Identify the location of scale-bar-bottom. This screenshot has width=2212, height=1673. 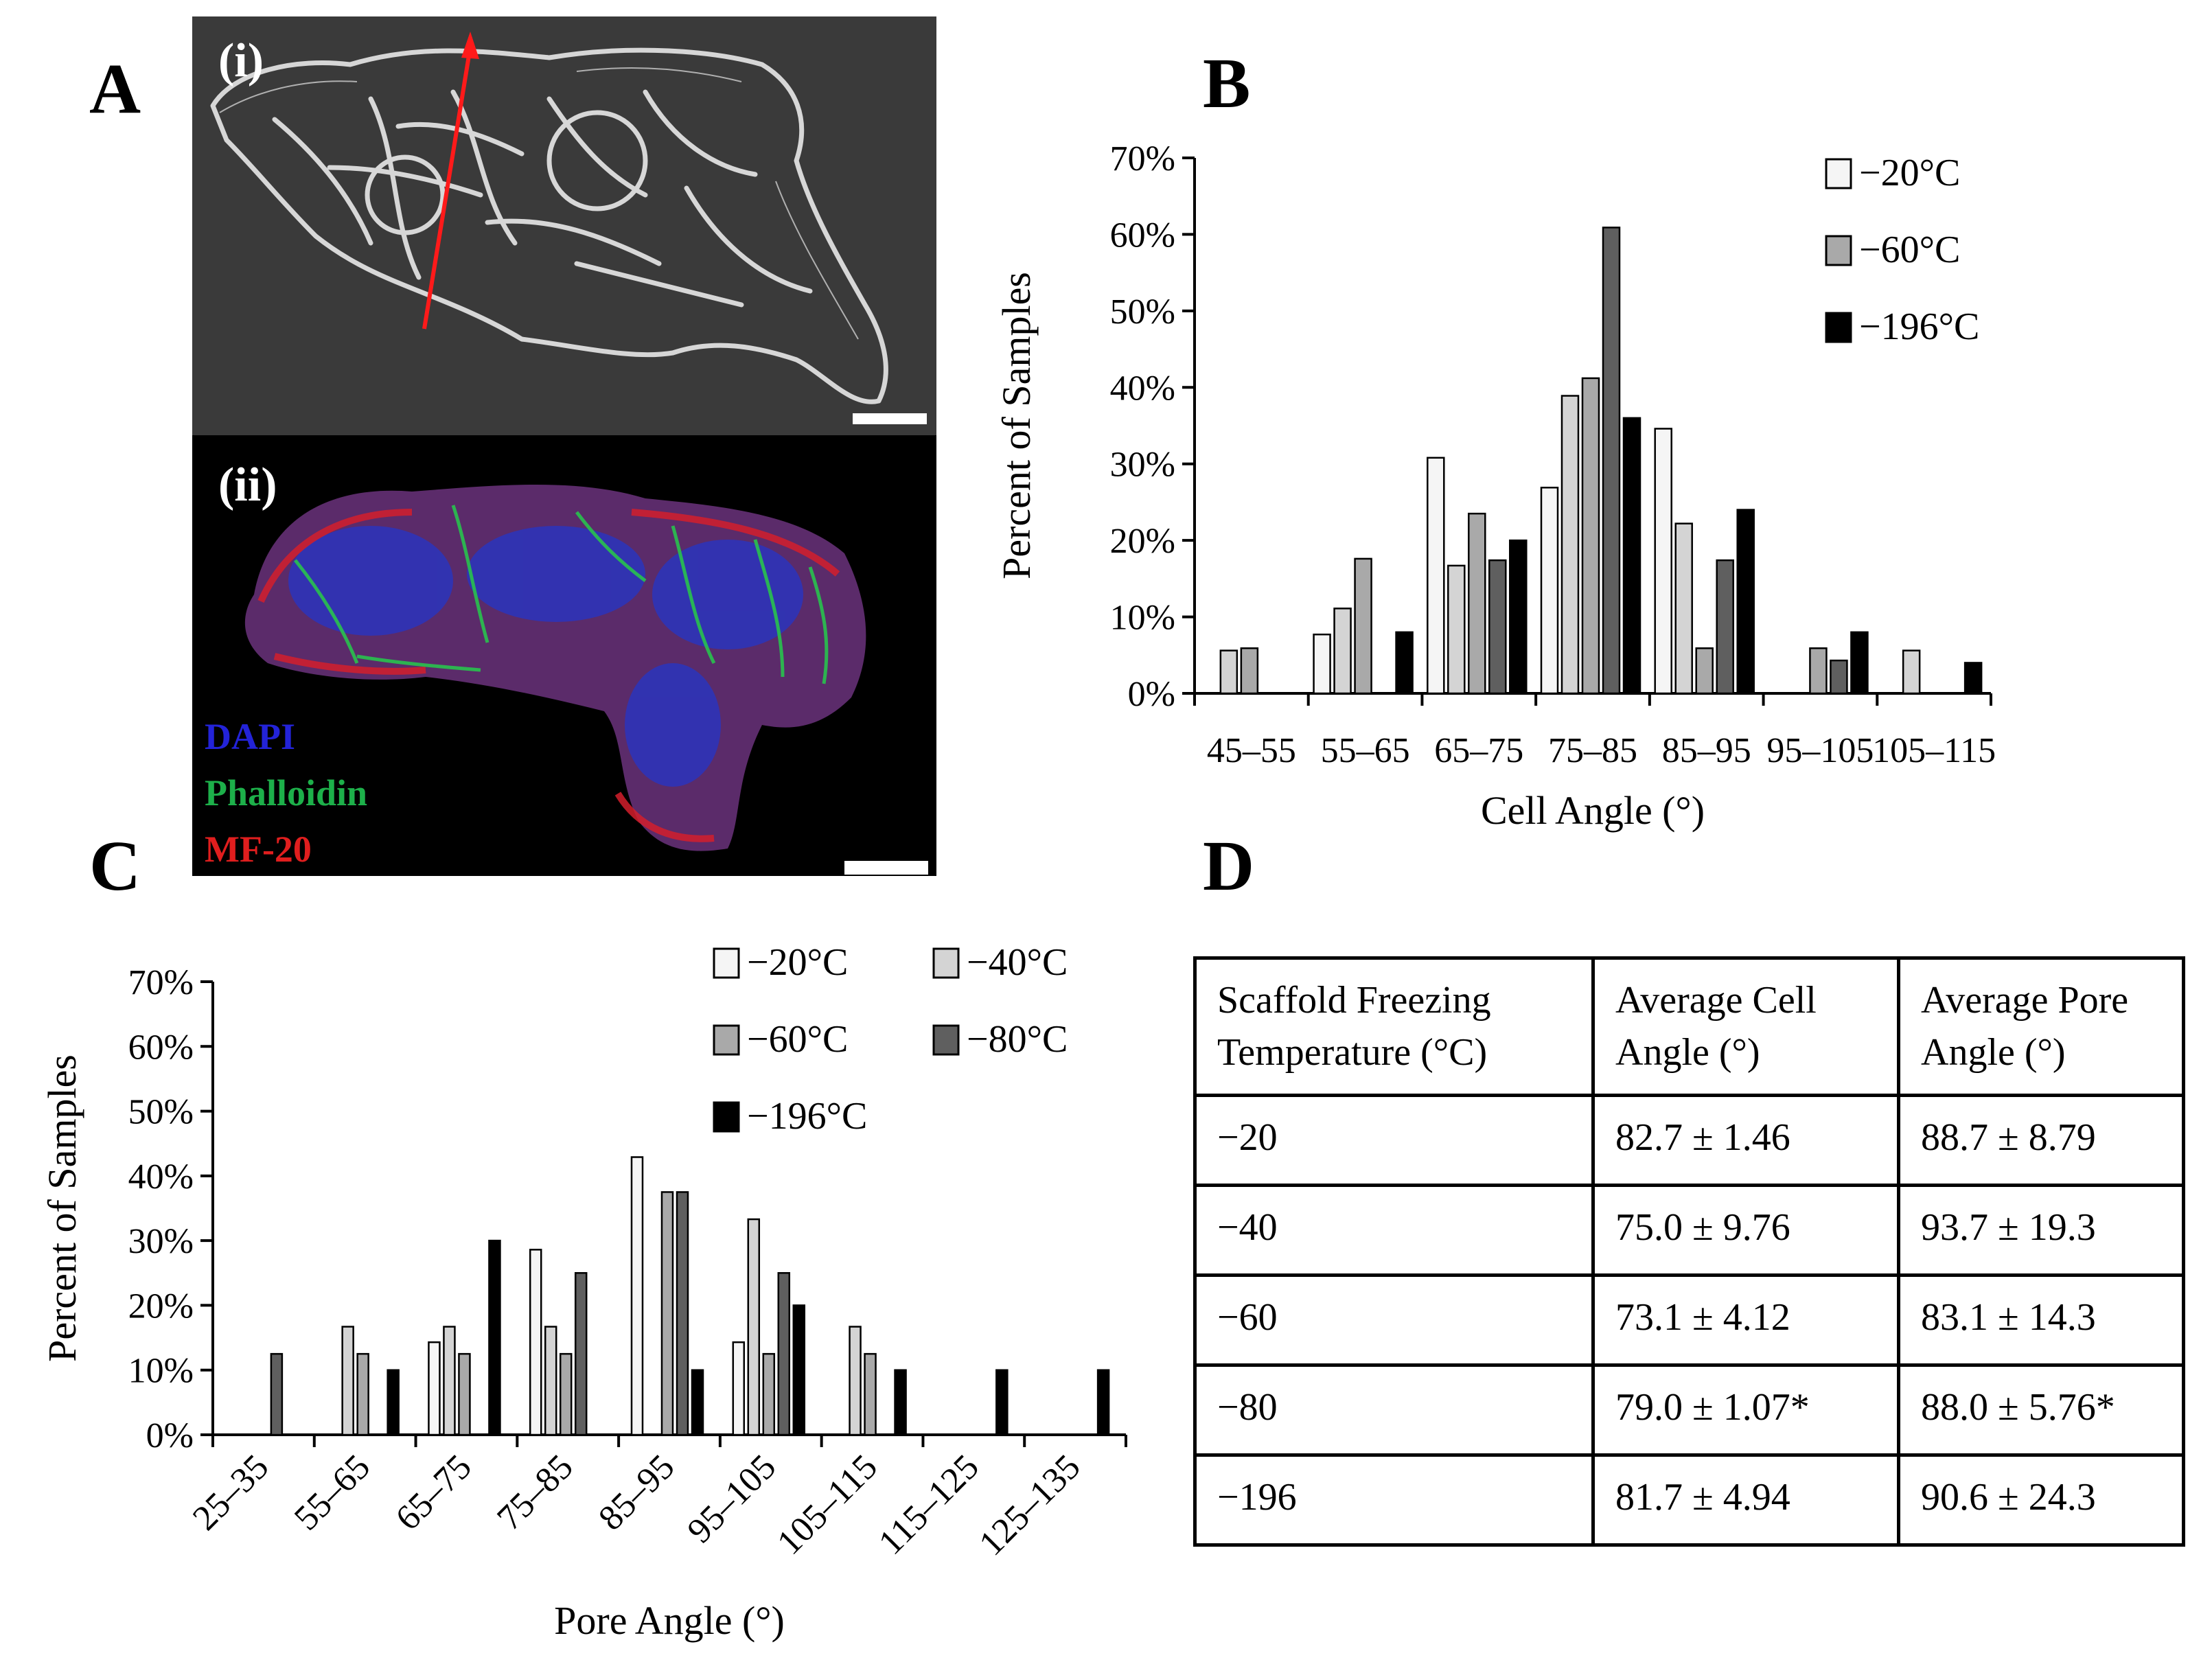
(886, 868).